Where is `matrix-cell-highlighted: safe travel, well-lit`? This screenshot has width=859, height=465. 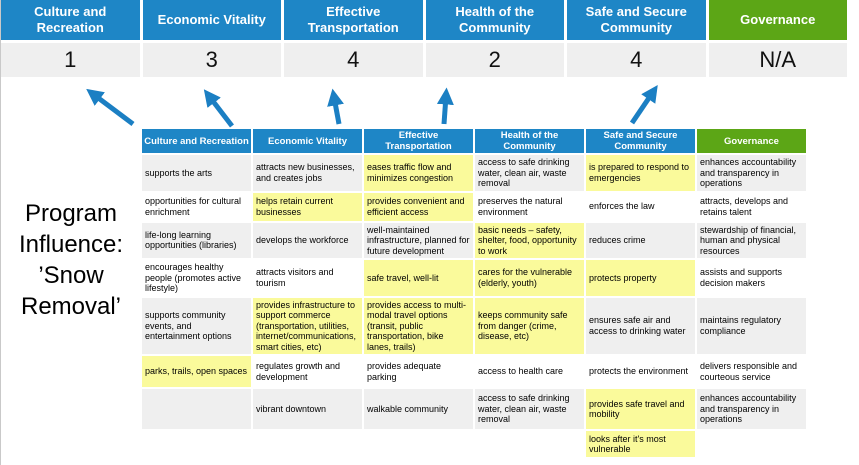
matrix-cell-highlighted: safe travel, well-lit is located at coordinates (418, 278).